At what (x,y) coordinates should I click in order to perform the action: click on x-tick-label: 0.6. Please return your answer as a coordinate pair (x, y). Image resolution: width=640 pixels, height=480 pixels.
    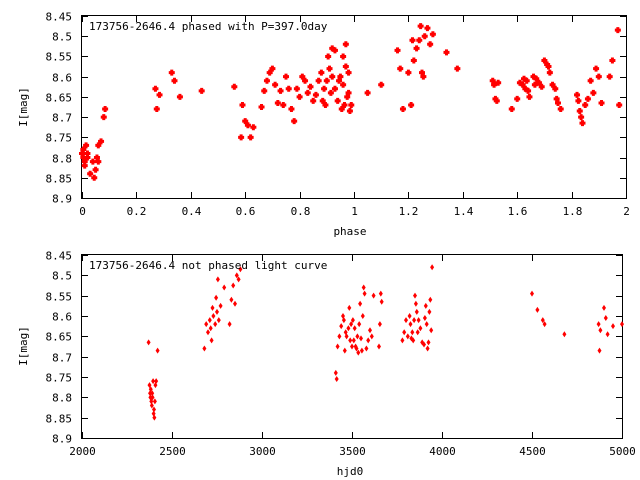
    Looking at the image, I should click on (246, 211).